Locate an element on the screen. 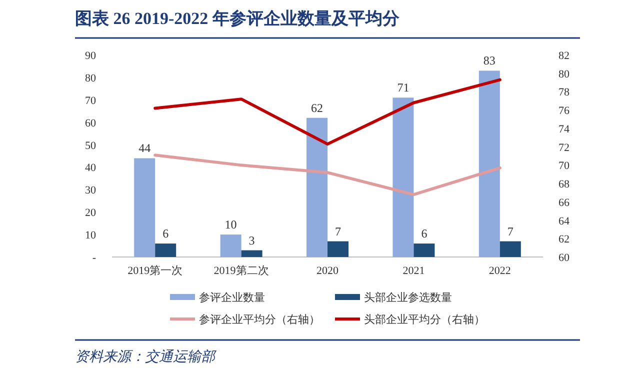 The image size is (620, 381). y-tick-label: 70 is located at coordinates (90, 100).